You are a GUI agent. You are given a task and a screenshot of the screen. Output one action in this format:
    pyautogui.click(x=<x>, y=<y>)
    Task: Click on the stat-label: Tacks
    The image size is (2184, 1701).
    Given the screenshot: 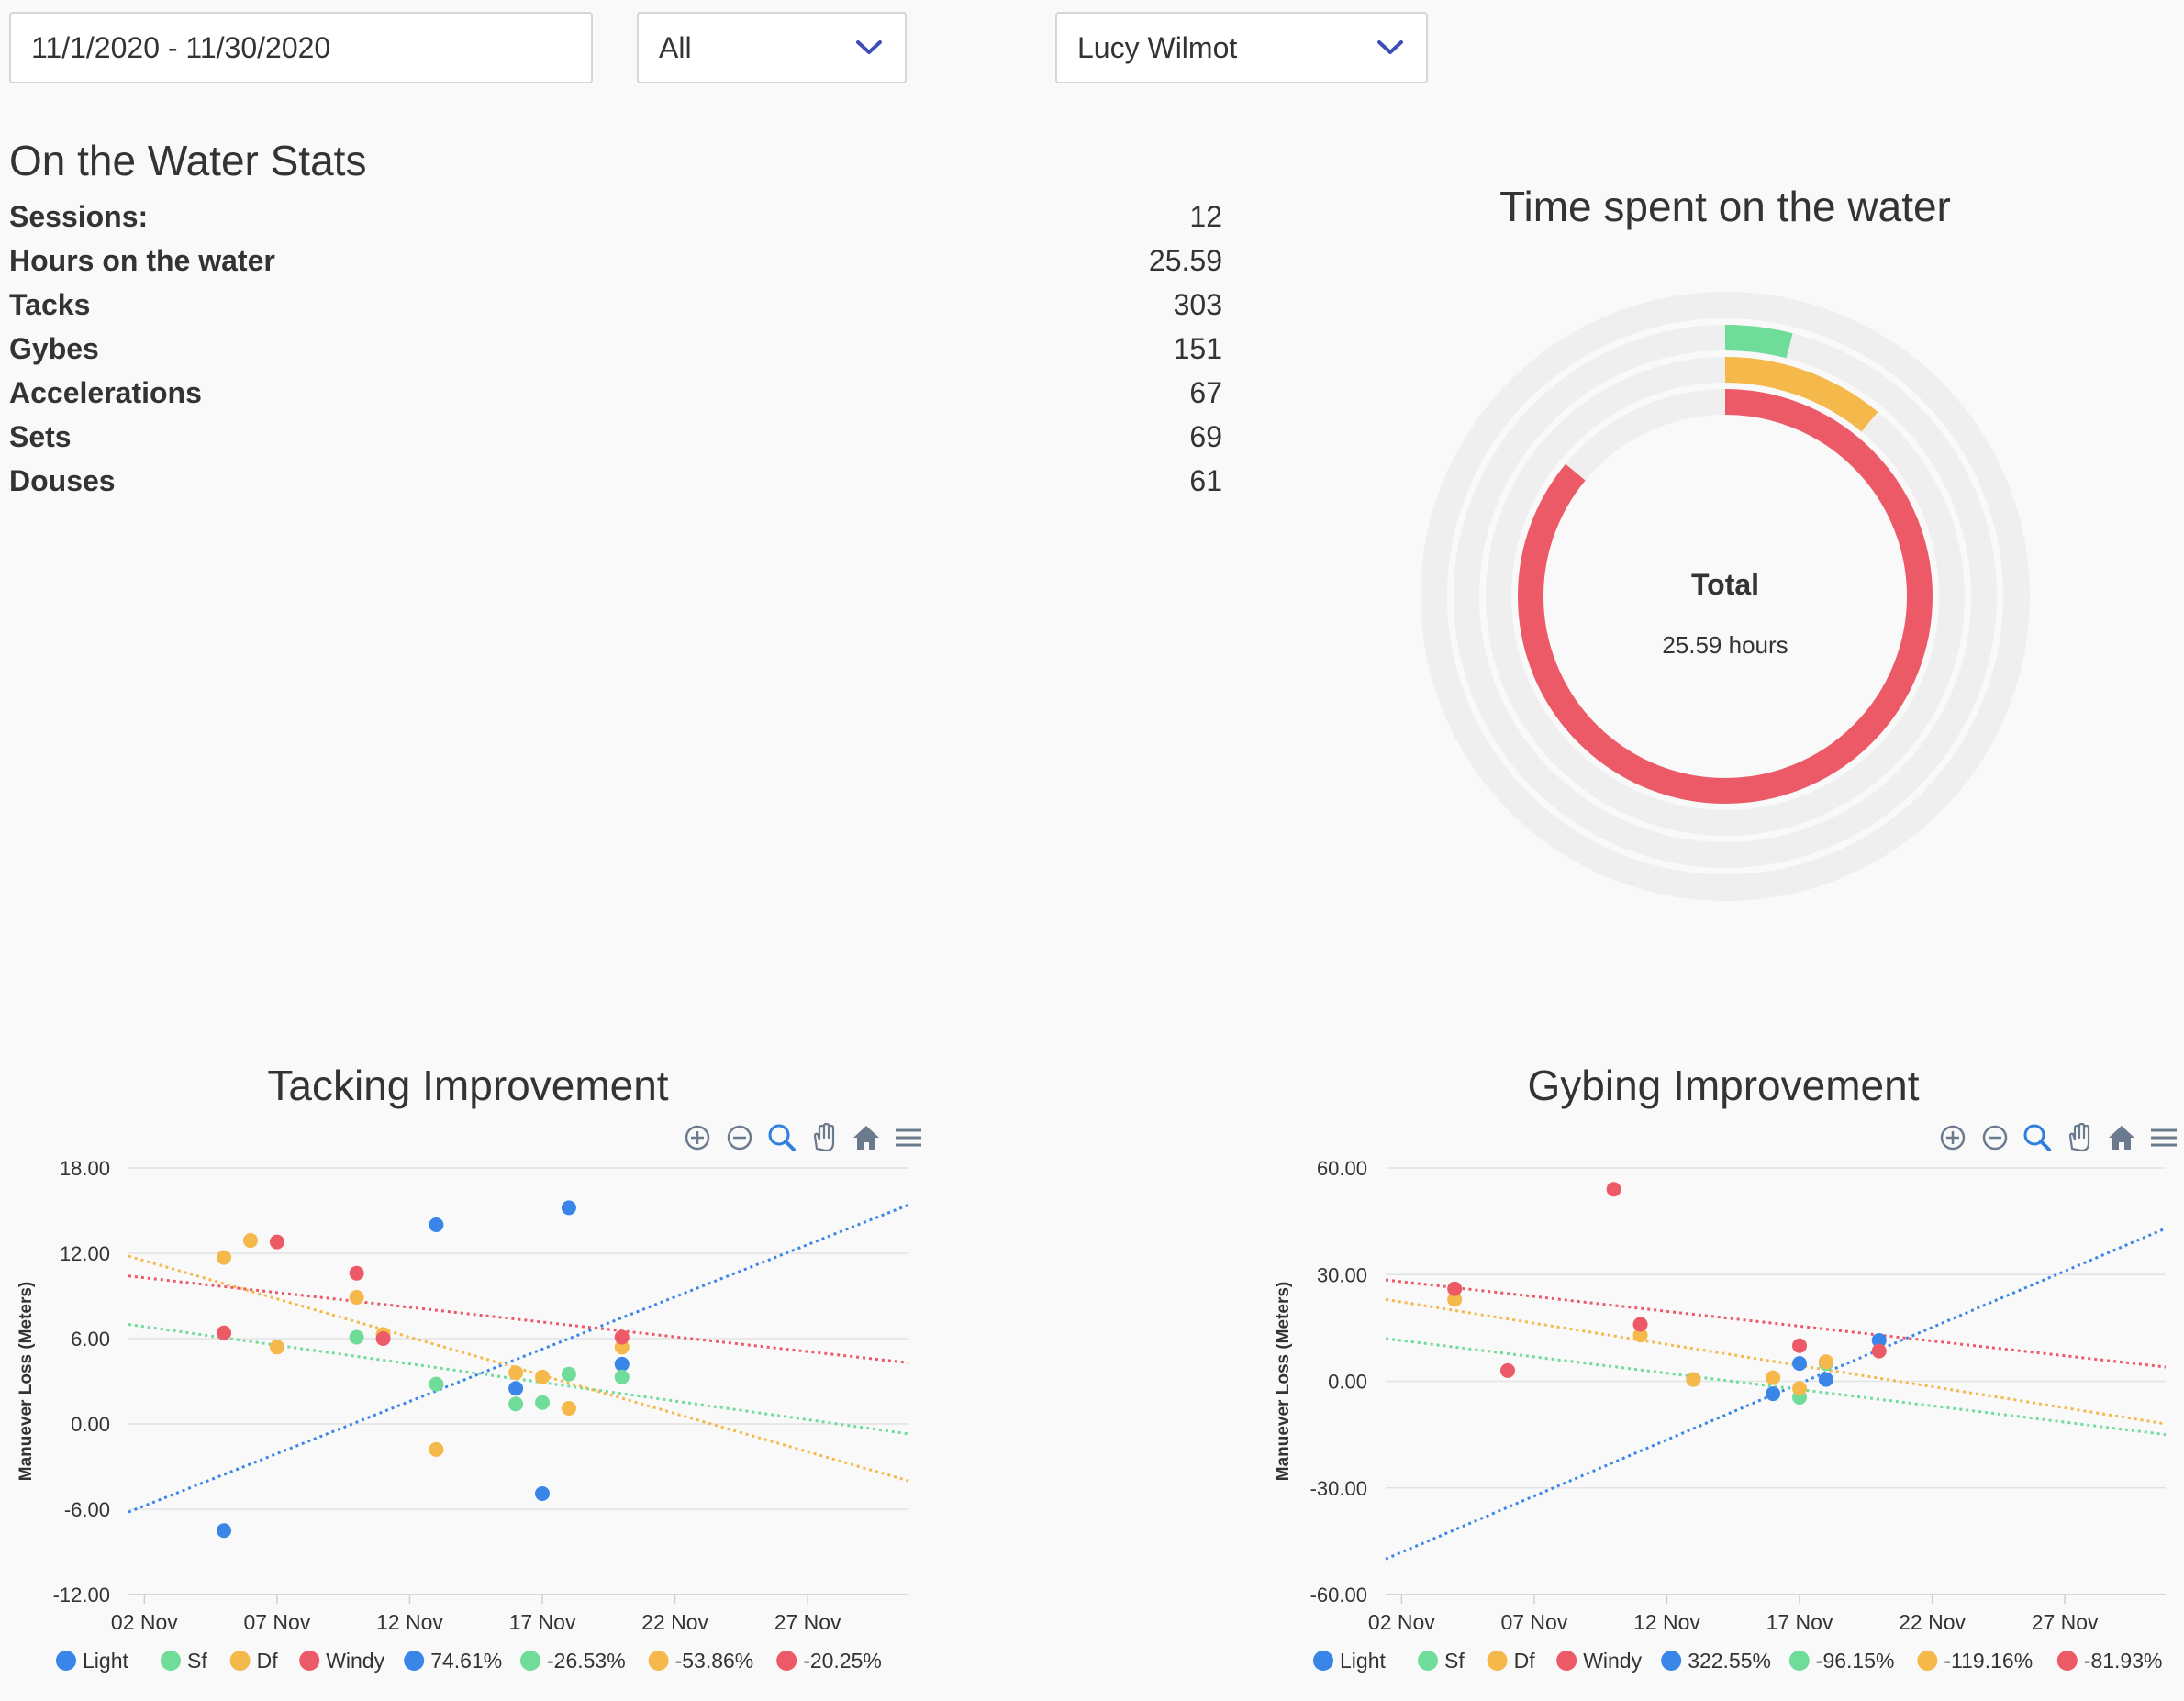 What is the action you would take?
    pyautogui.click(x=50, y=304)
    